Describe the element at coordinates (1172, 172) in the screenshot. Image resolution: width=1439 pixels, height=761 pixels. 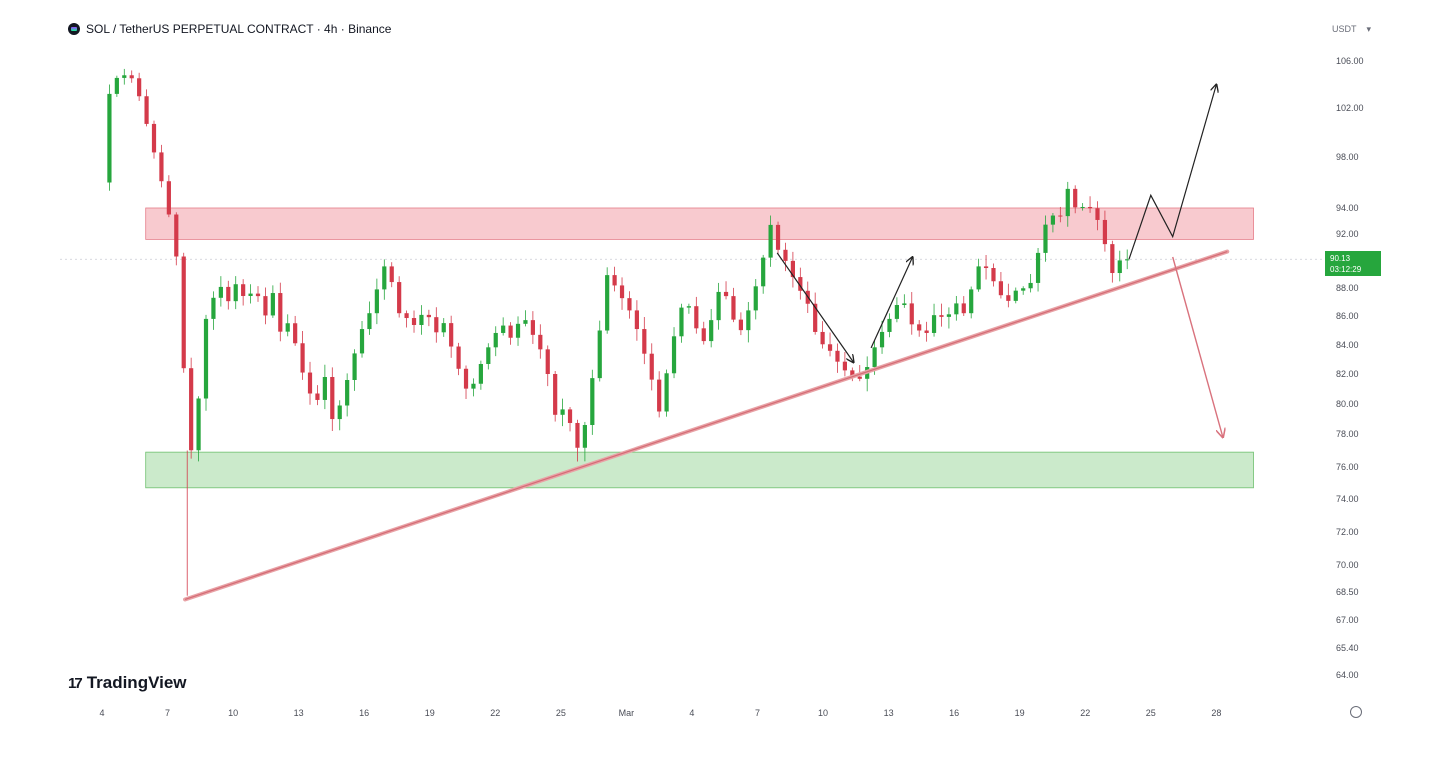
I see `bullish-projection-arrow` at that location.